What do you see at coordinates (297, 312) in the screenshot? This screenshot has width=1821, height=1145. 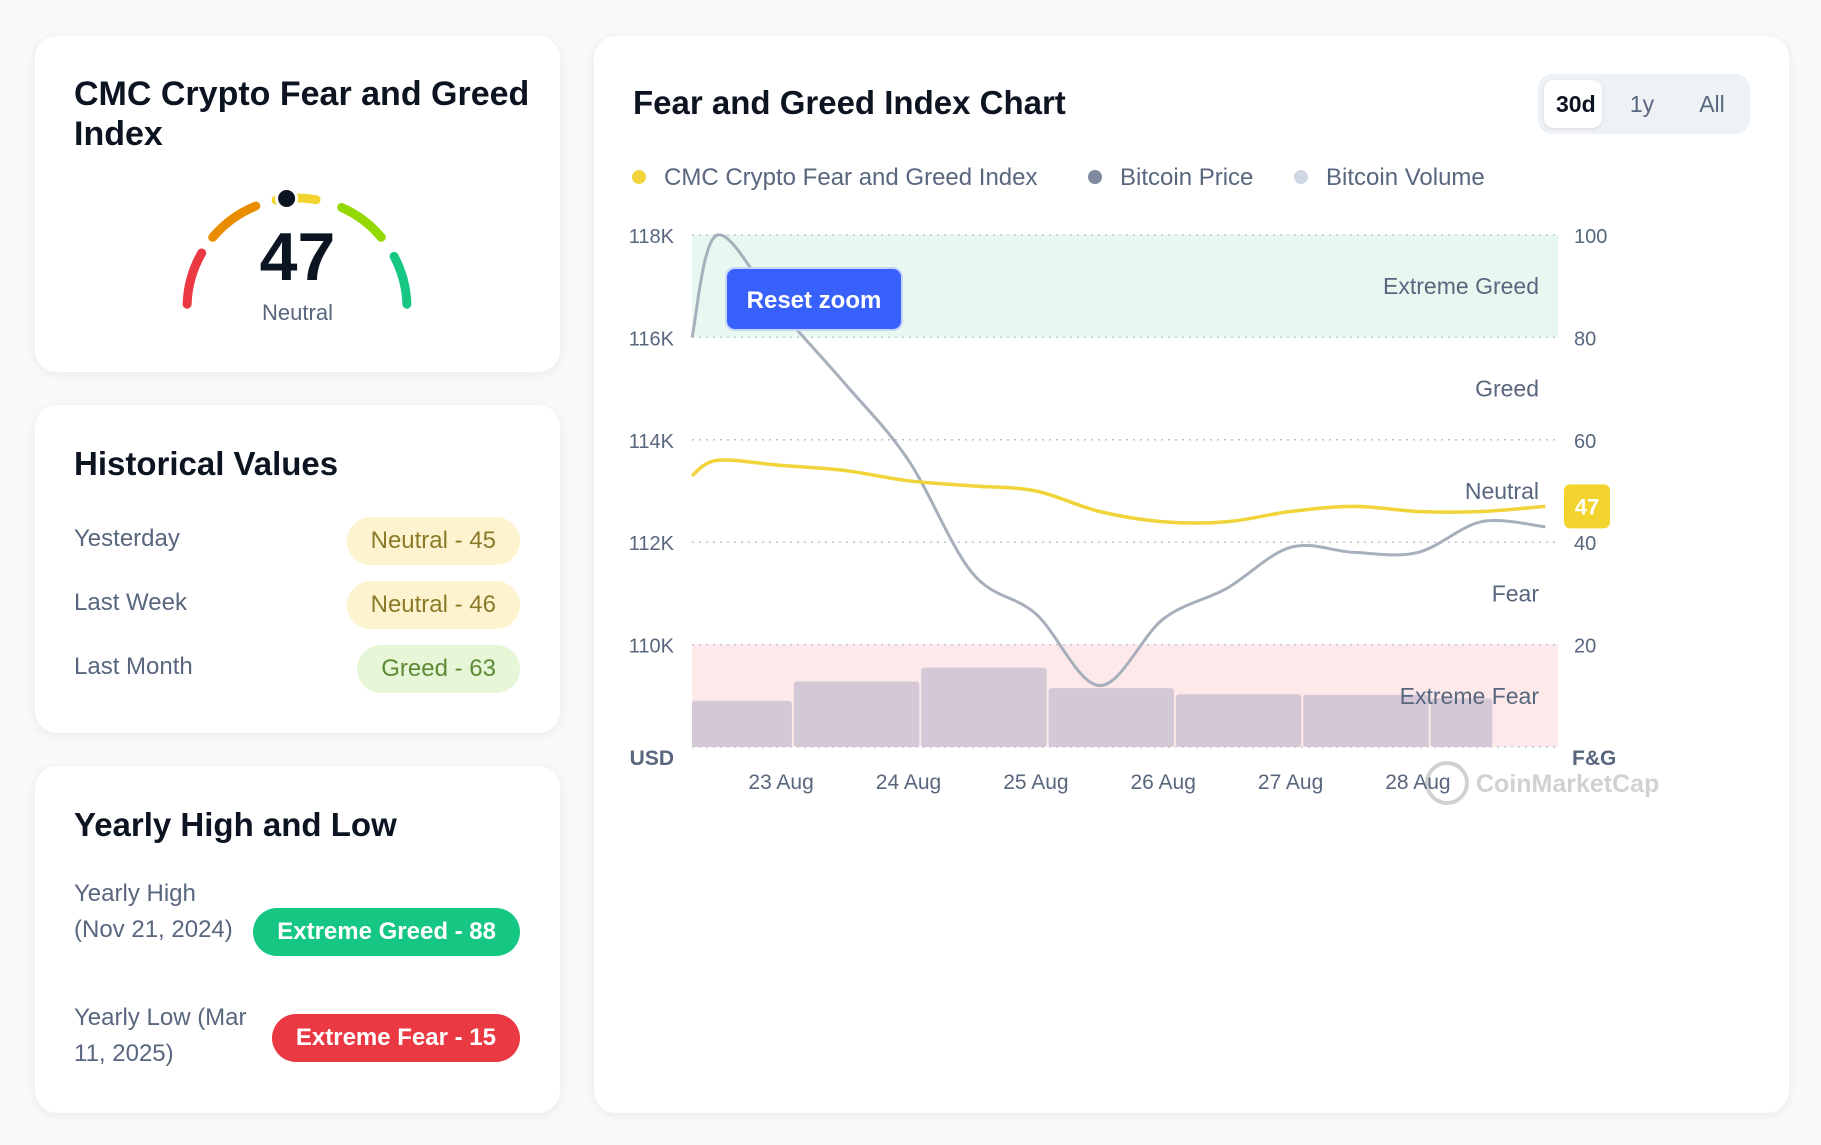 I see `gauge-label: Neutral` at bounding box center [297, 312].